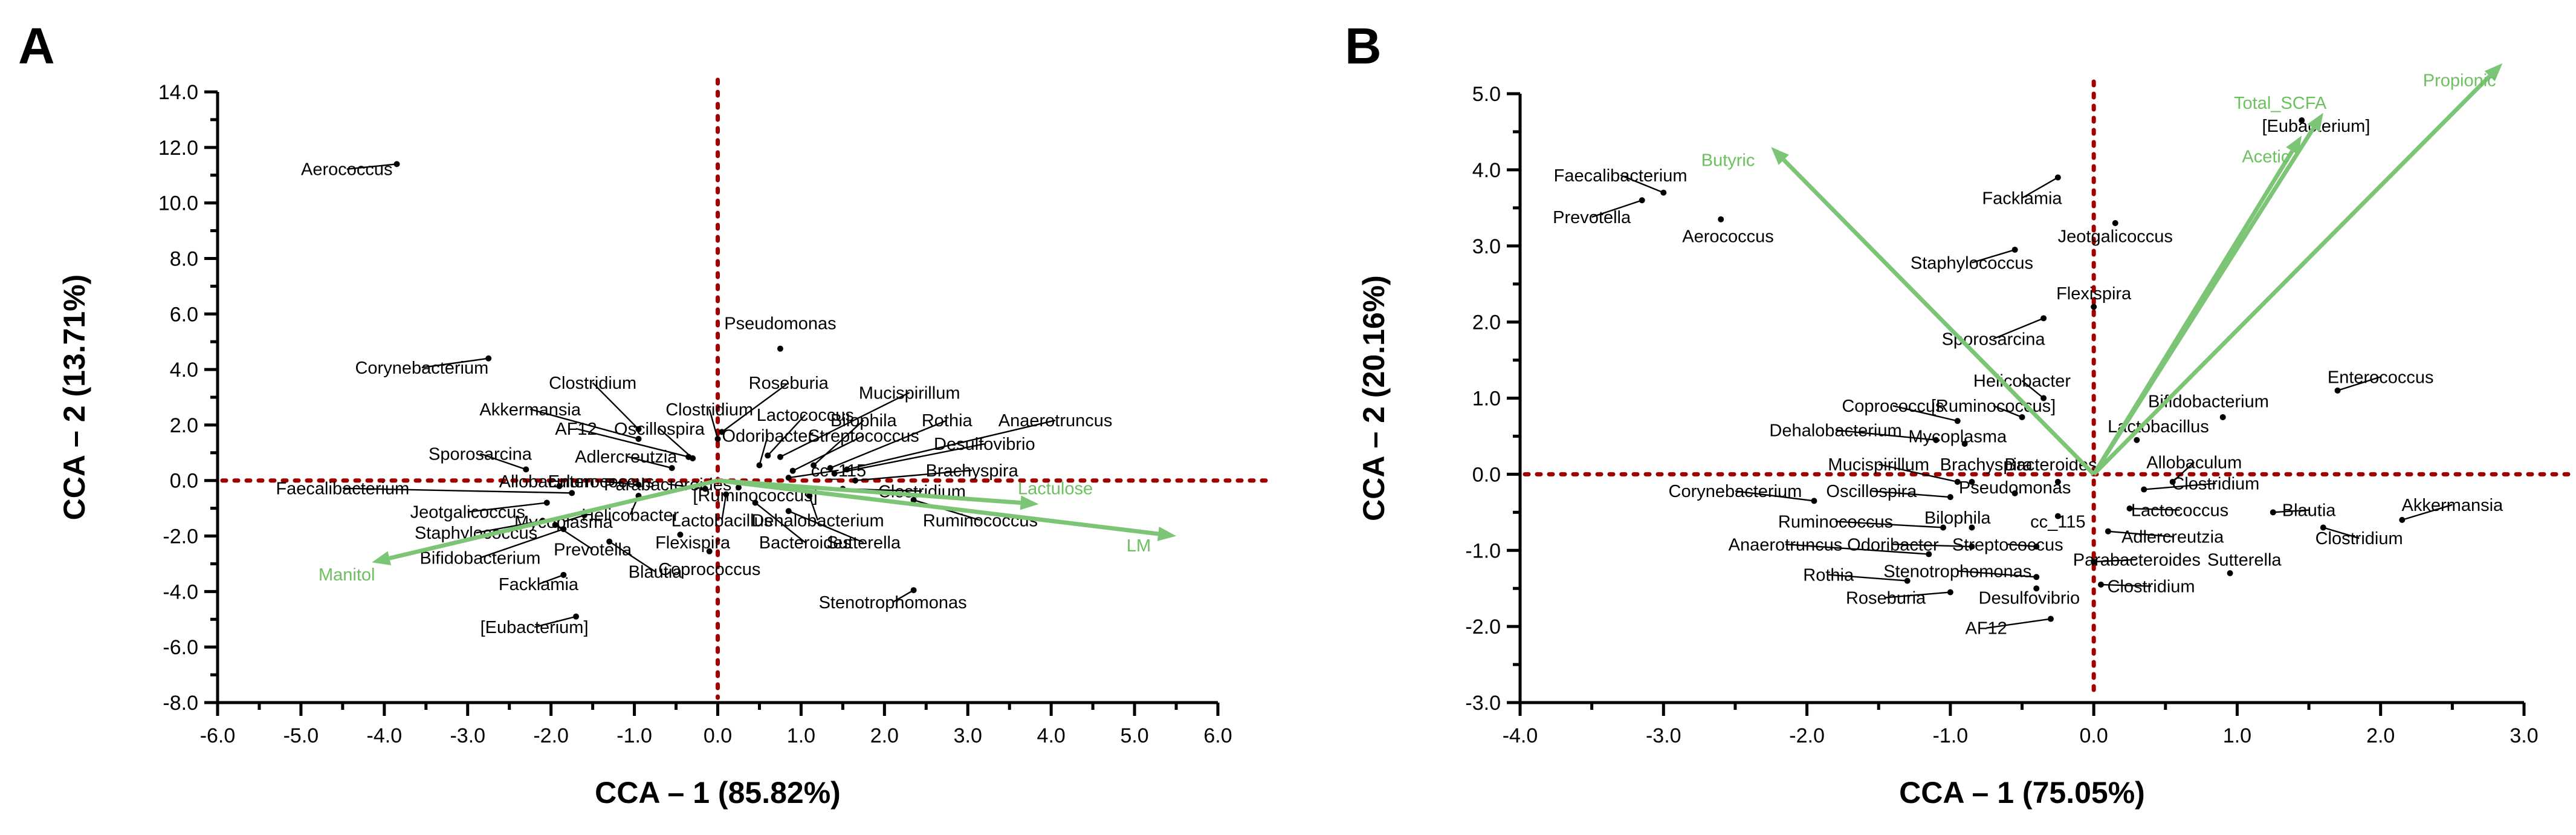 This screenshot has width=2576, height=835. Describe the element at coordinates (1835, 430) in the screenshot. I see `point-label: Dehalobacterium` at that location.